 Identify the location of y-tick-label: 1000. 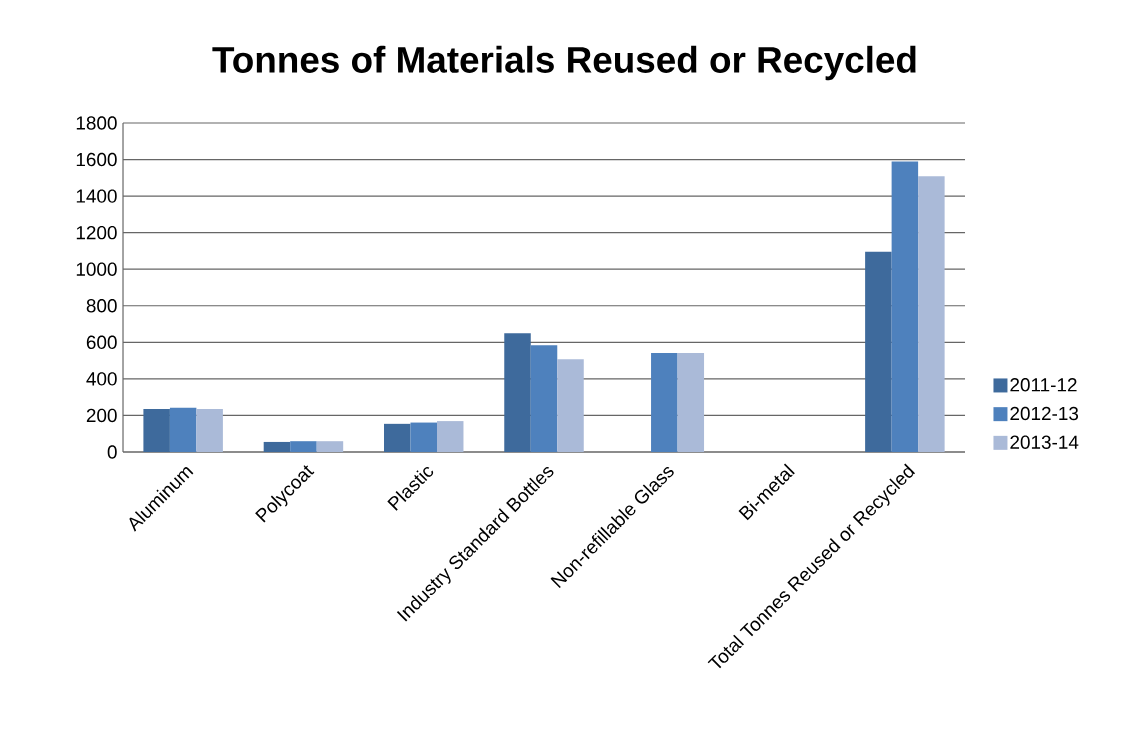
(96, 269).